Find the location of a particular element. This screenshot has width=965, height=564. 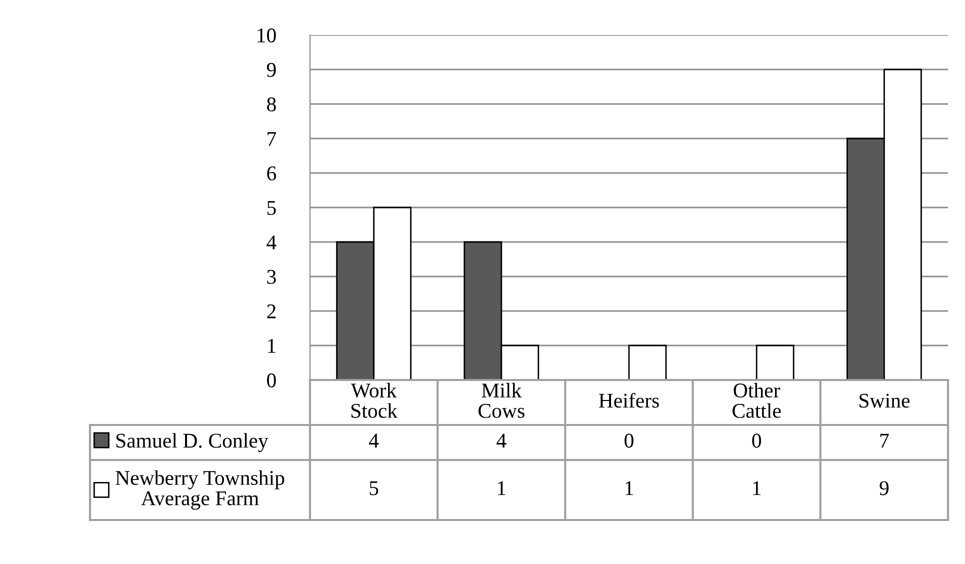

y-tick-label: 1 is located at coordinates (272, 345).